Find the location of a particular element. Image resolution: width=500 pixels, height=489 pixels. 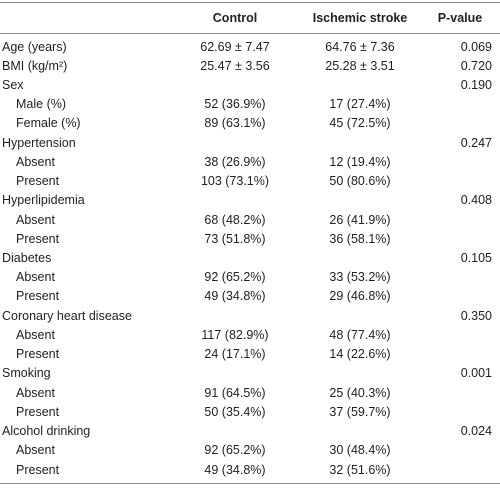

bottom-rule is located at coordinates (250, 483).